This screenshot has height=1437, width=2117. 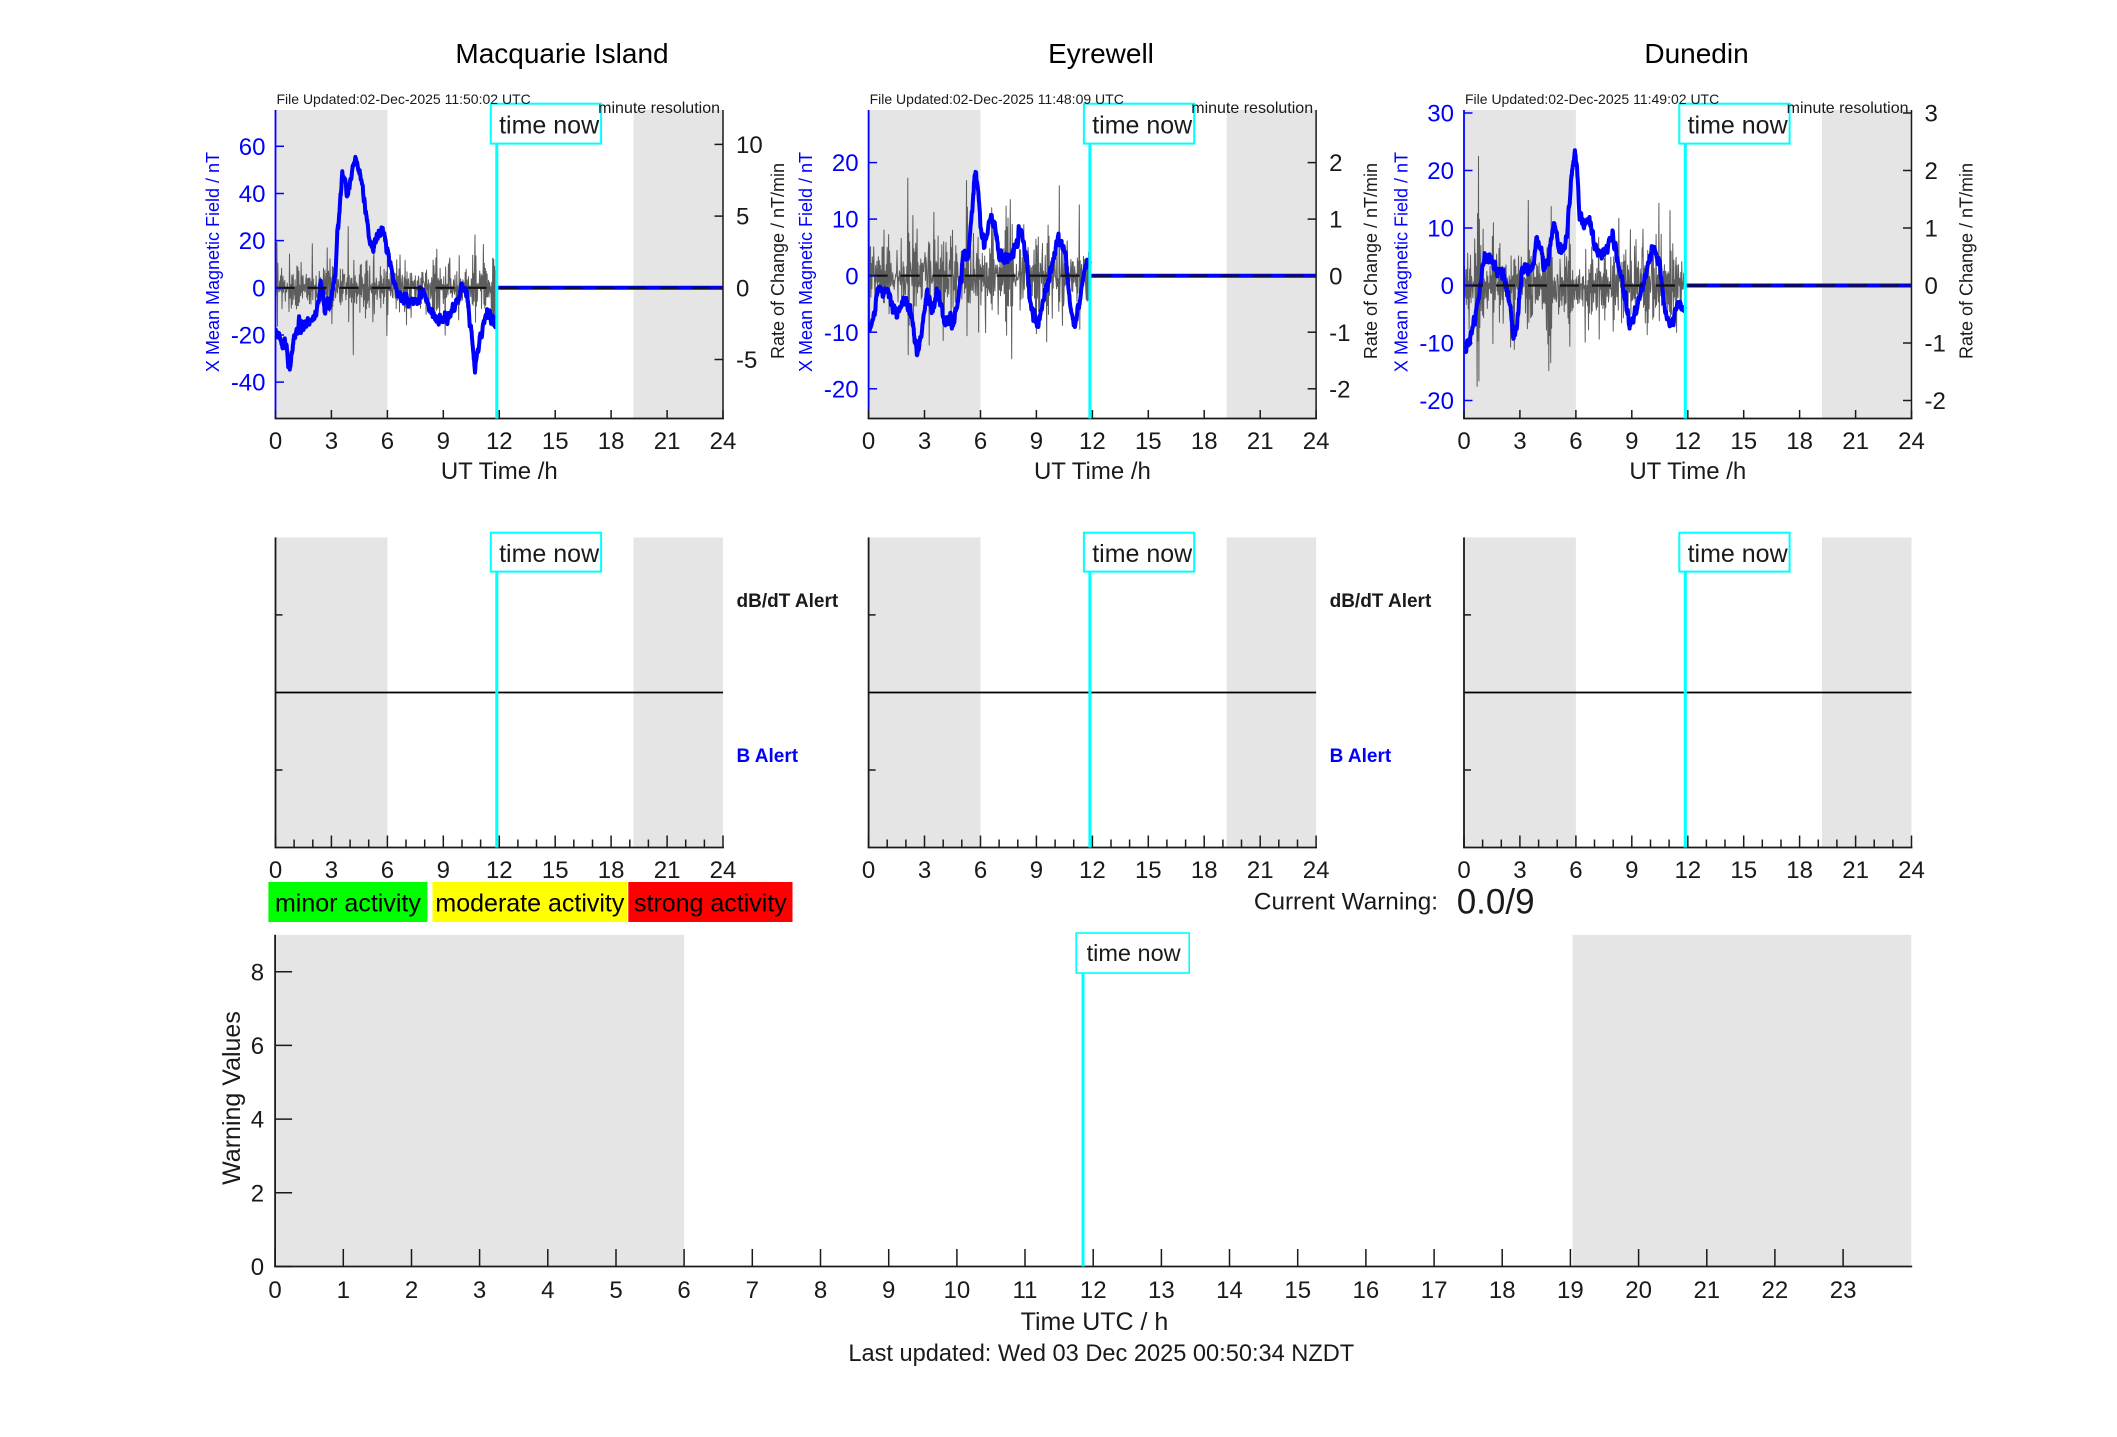 I want to click on svg-text: strong activity, so click(x=710, y=904).